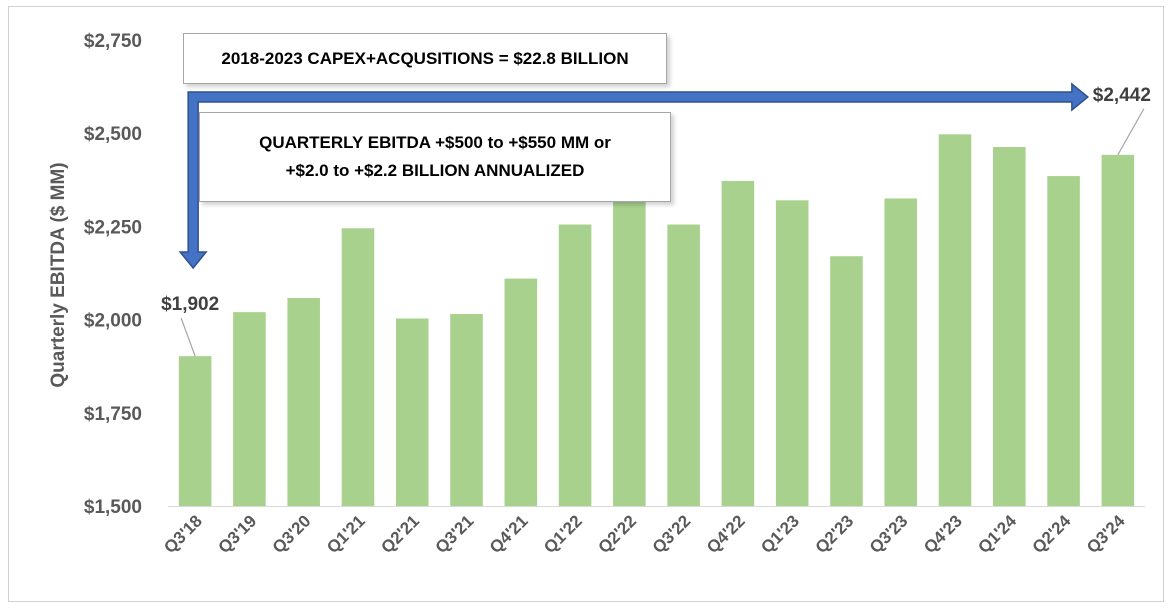  What do you see at coordinates (1052, 534) in the screenshot?
I see `x-tick-label: Q2'24` at bounding box center [1052, 534].